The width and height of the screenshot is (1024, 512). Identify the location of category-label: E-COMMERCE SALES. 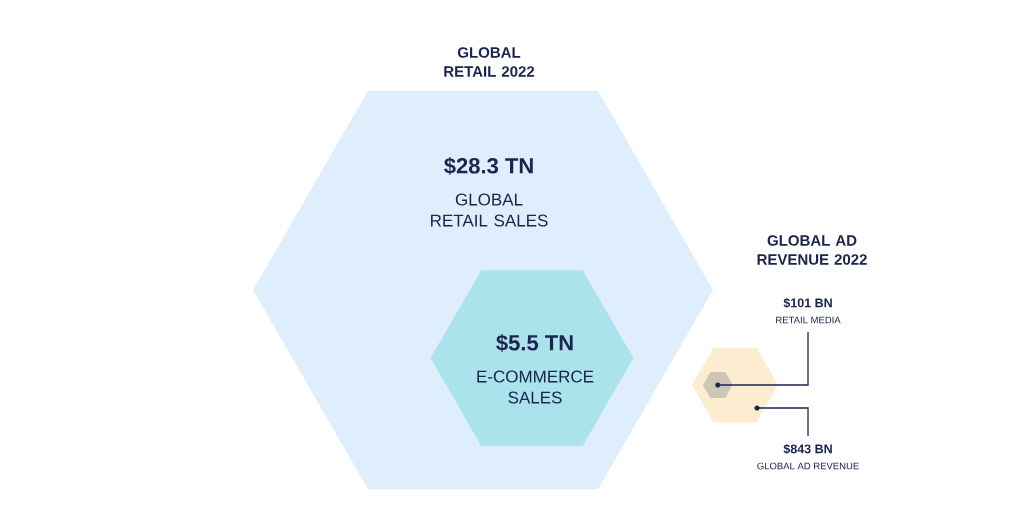
(535, 387).